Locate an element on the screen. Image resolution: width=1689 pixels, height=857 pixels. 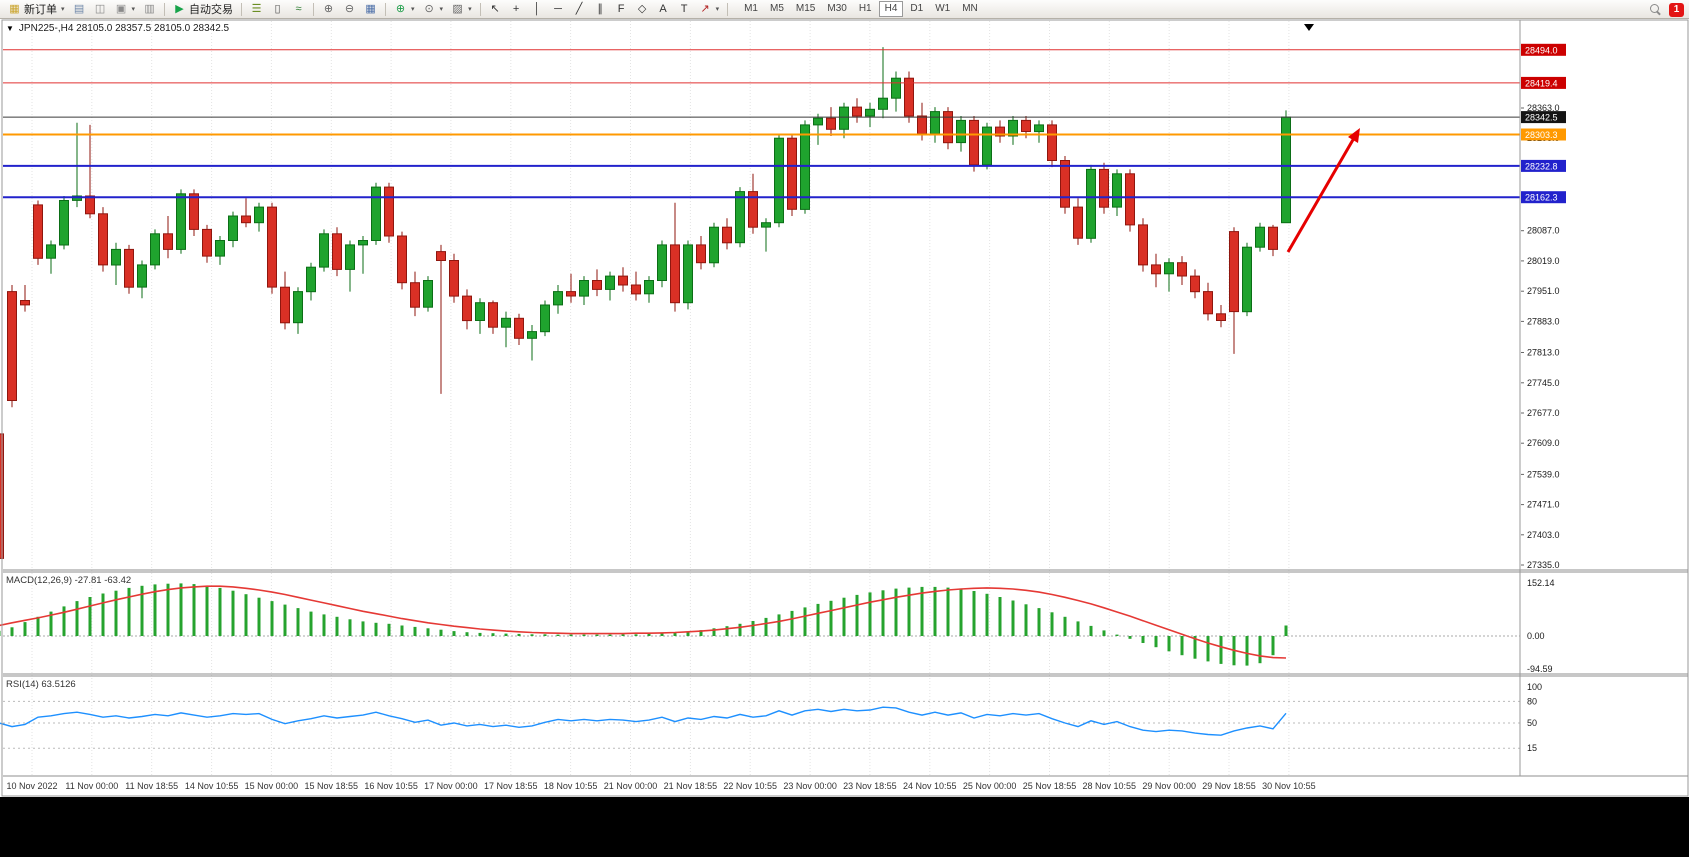
print-preview-button: ◫ is located at coordinates (100, 9).